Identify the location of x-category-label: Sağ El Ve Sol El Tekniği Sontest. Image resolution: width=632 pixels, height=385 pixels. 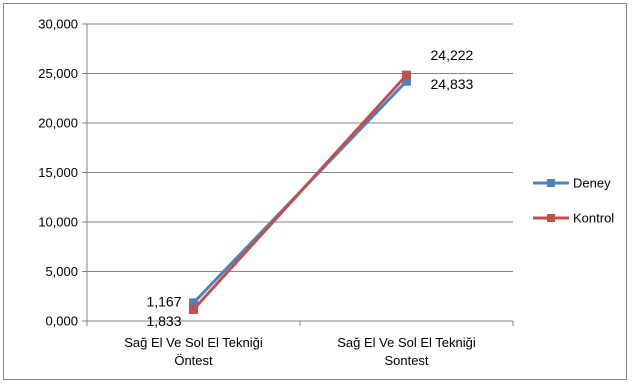
(406, 351).